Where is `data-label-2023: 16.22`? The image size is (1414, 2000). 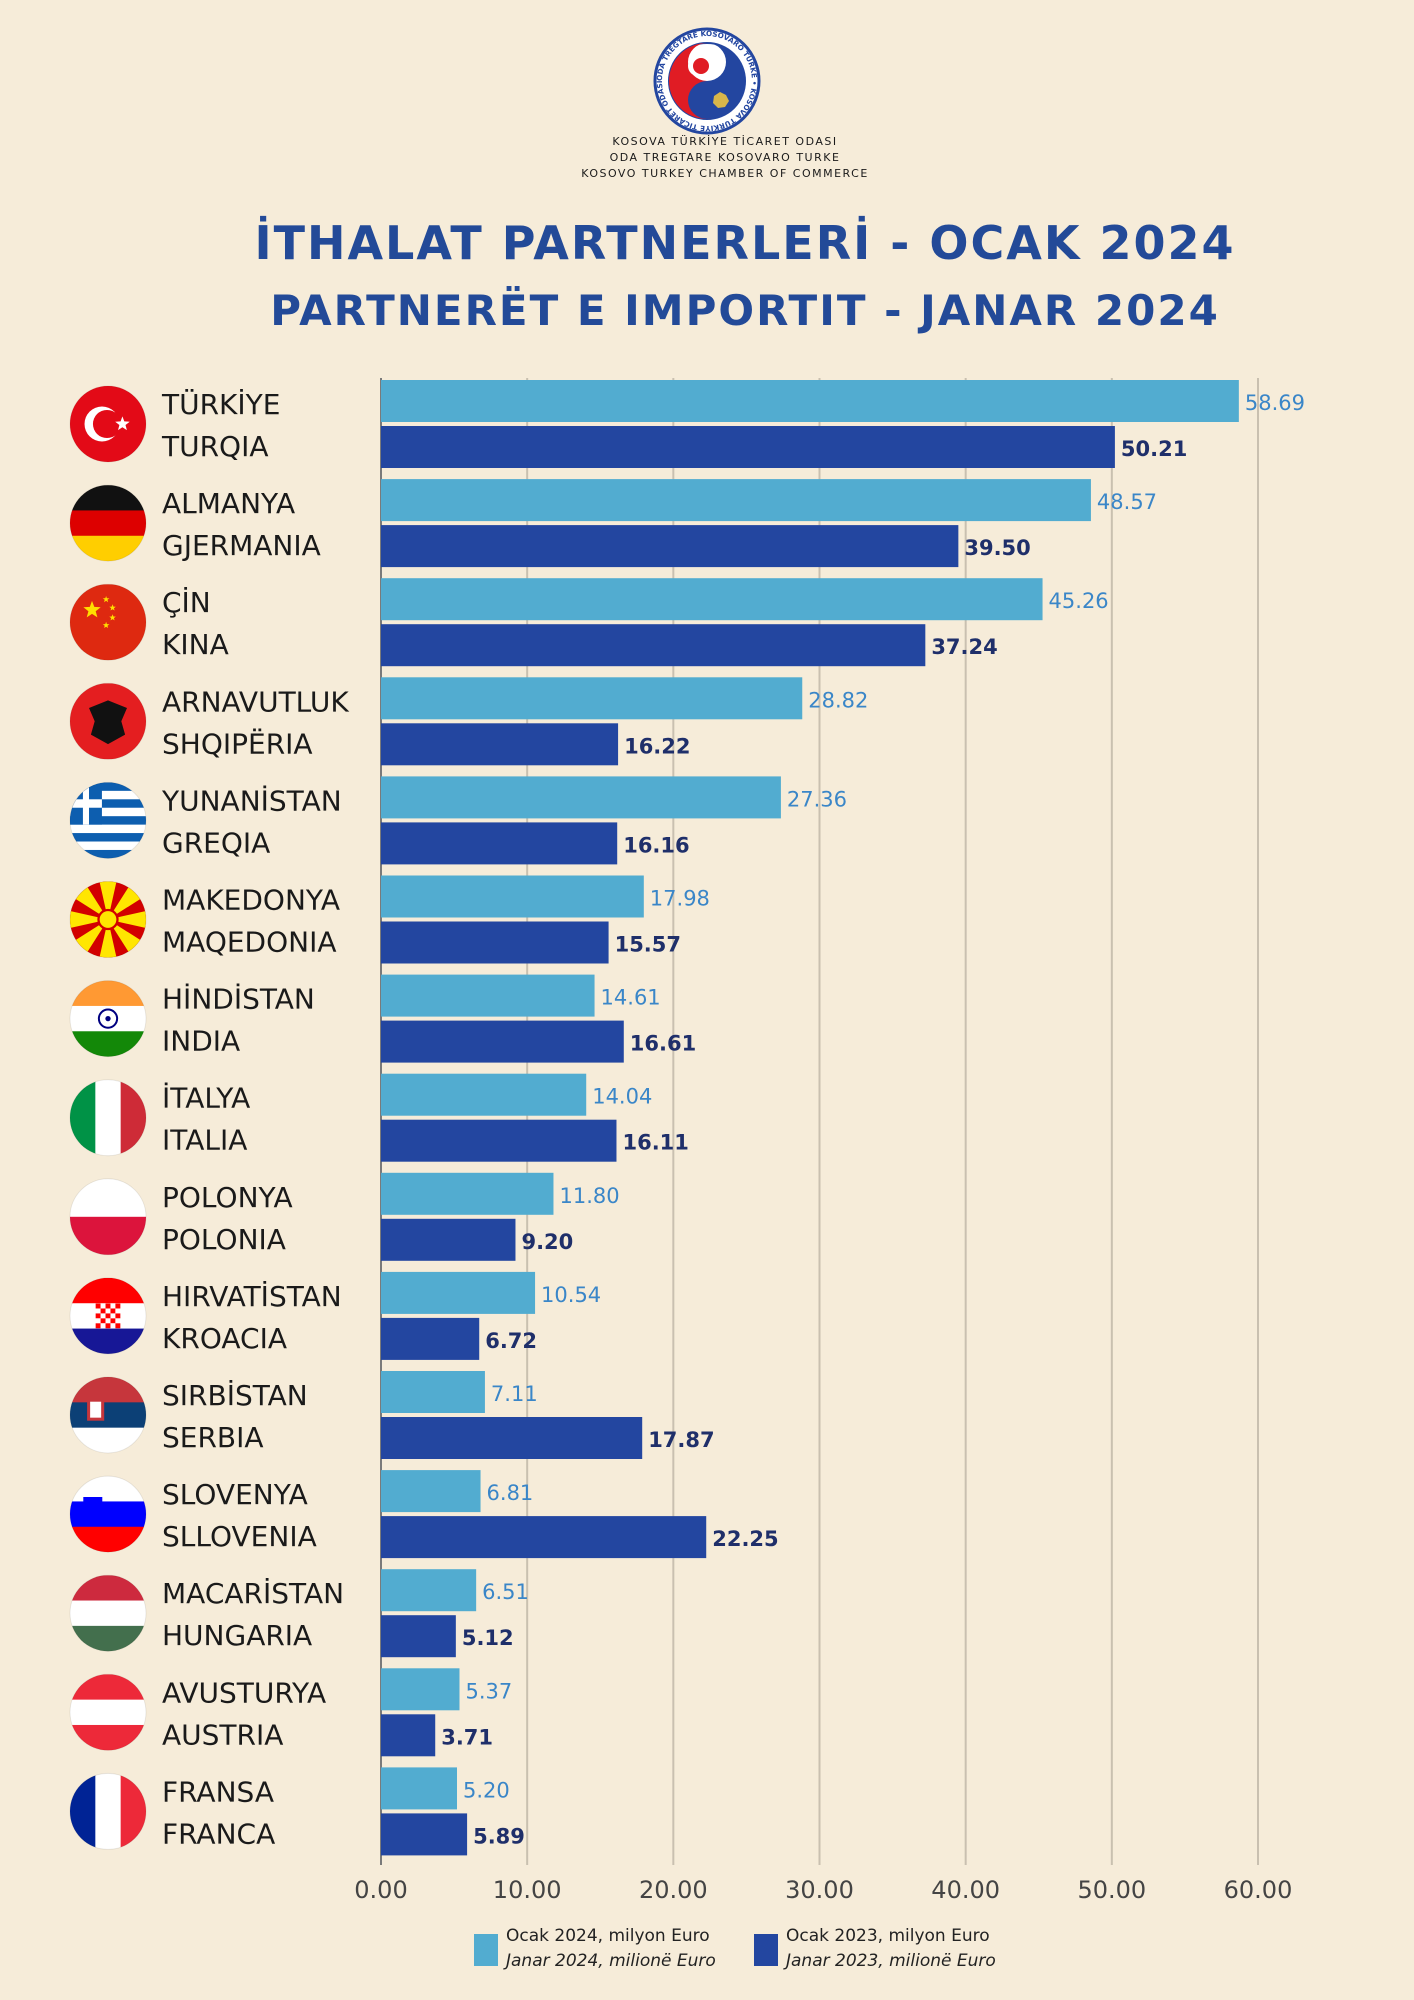 data-label-2023: 16.22 is located at coordinates (657, 746).